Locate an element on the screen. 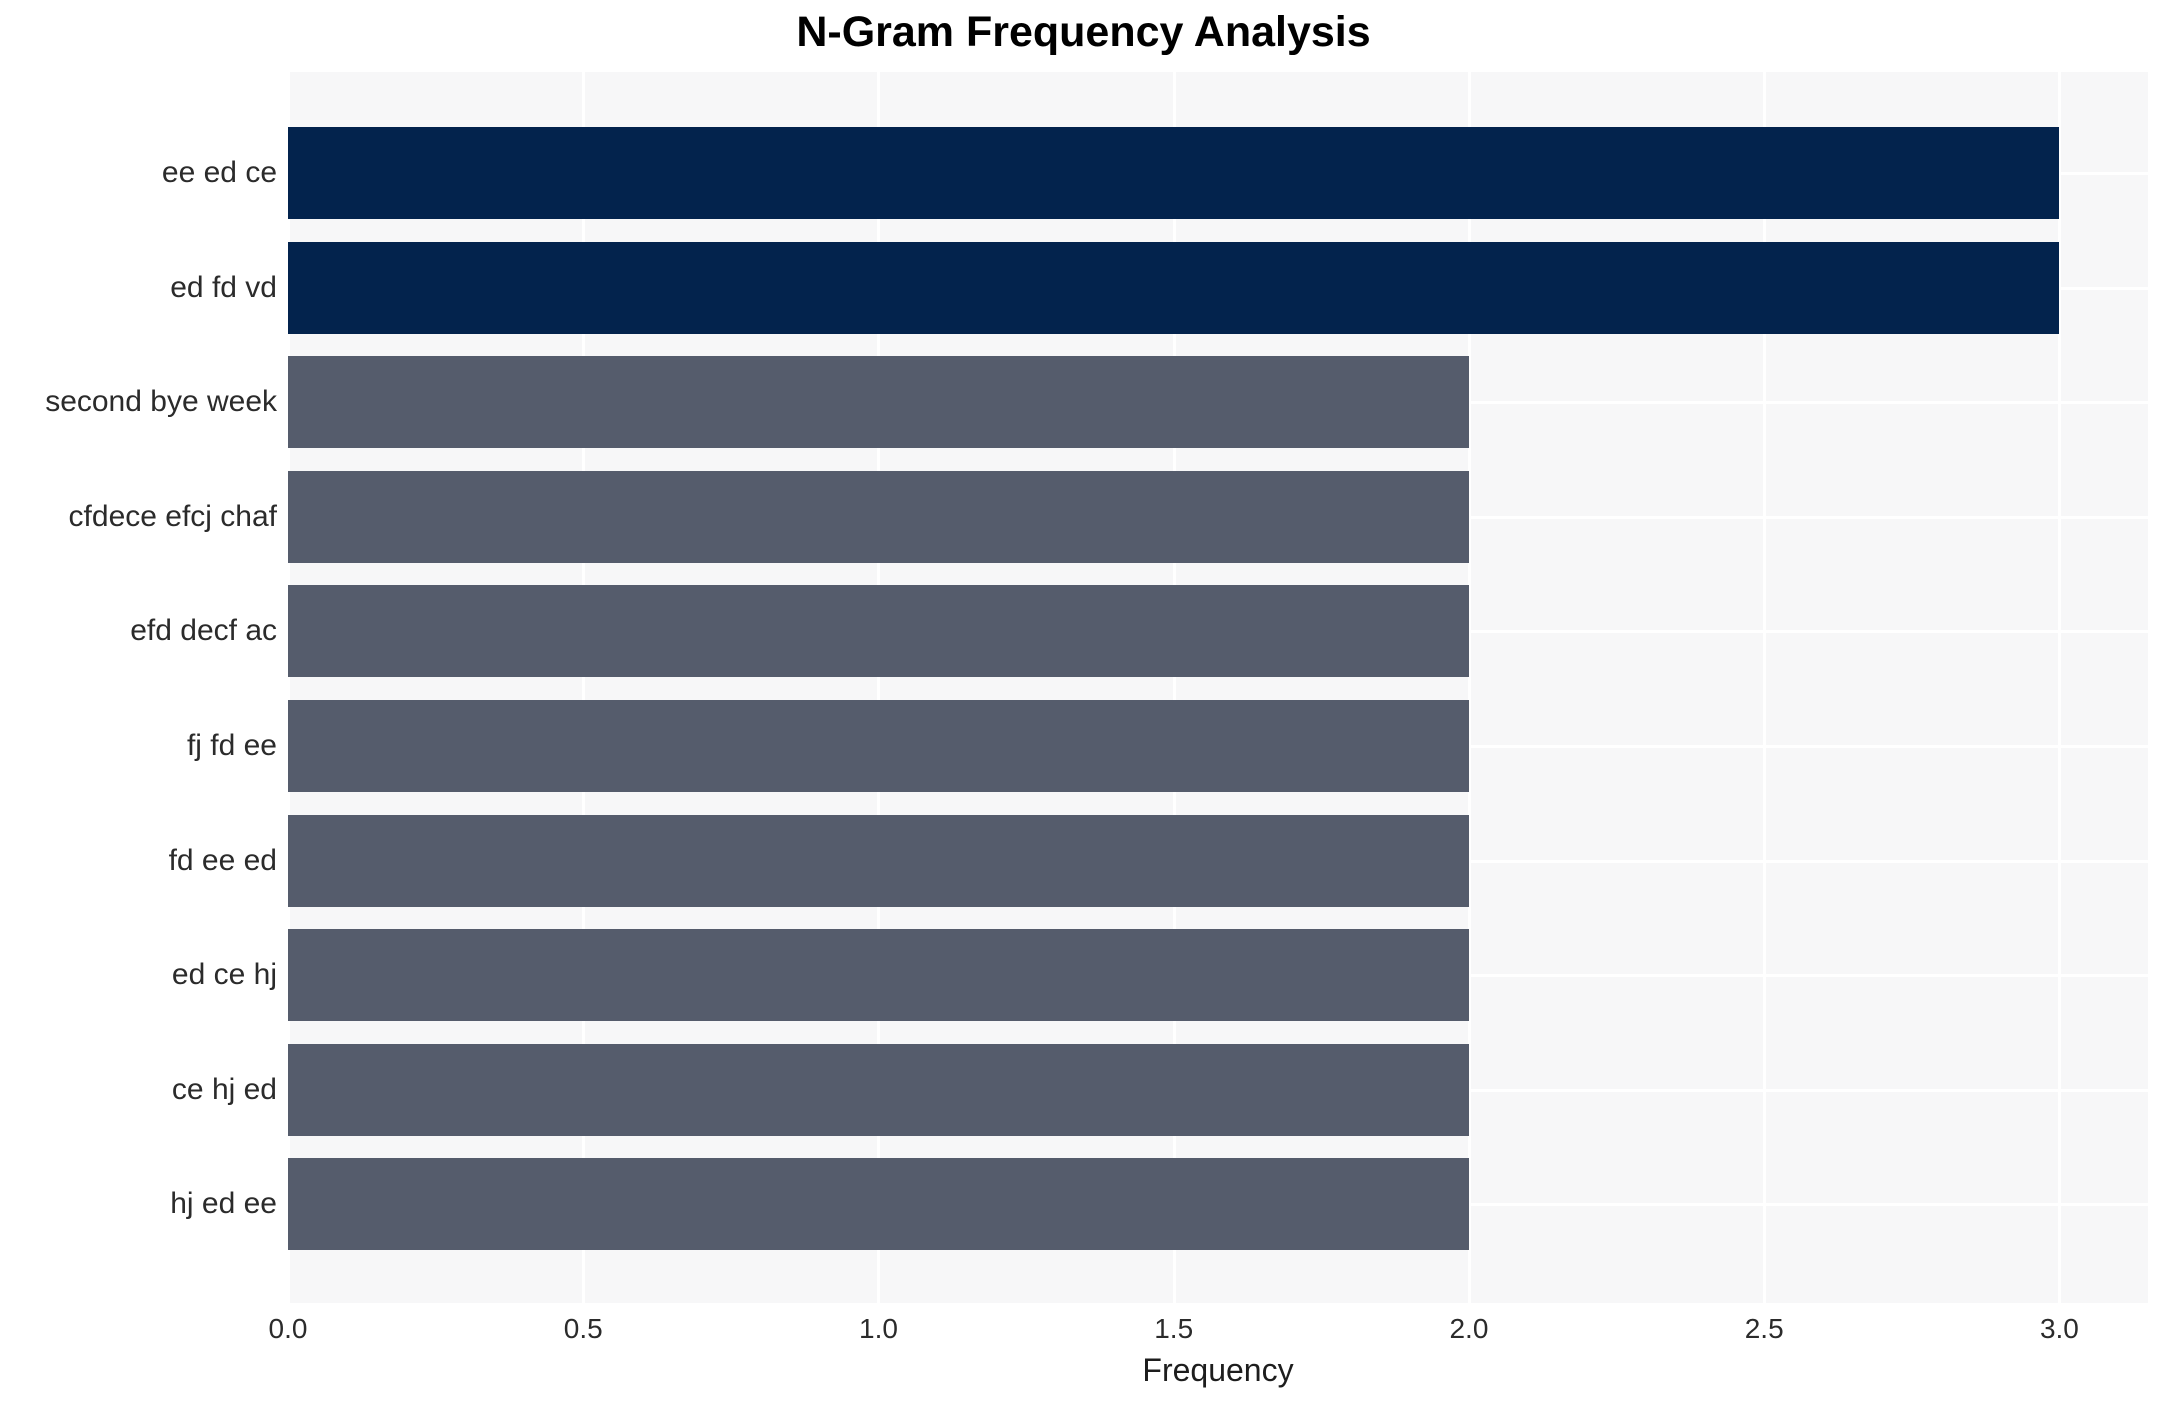 This screenshot has height=1402, width=2167. bar-ce-hj-ed is located at coordinates (878, 1089).